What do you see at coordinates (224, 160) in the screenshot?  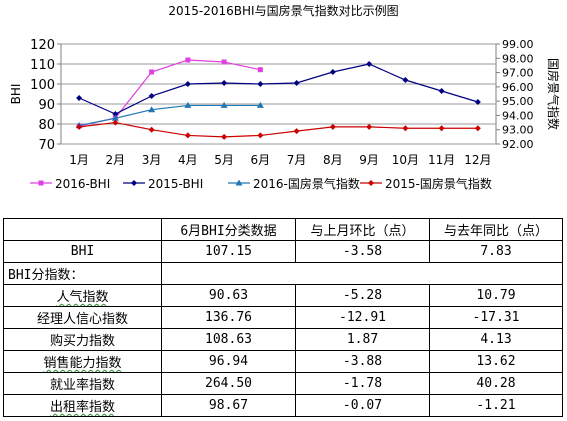 I see `x-tick-label: 5月` at bounding box center [224, 160].